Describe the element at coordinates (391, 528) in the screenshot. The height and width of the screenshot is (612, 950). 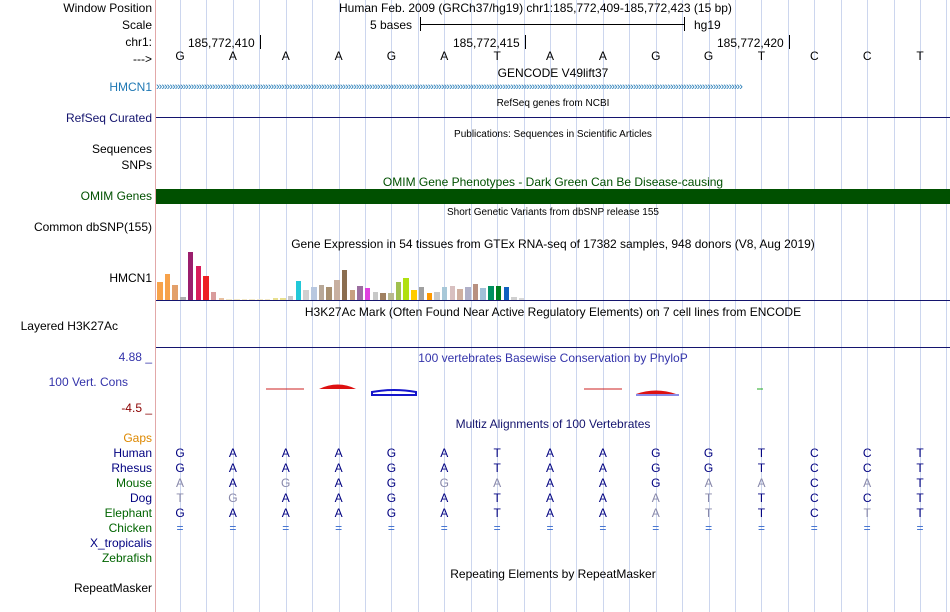
I see `alignment-base: =` at that location.